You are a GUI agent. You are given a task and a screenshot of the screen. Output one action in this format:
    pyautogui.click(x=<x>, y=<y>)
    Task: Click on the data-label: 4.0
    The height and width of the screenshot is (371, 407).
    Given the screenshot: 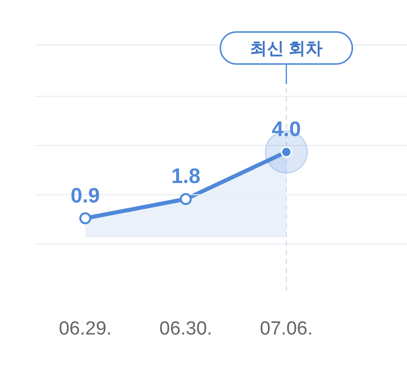 What is the action you would take?
    pyautogui.click(x=286, y=129)
    